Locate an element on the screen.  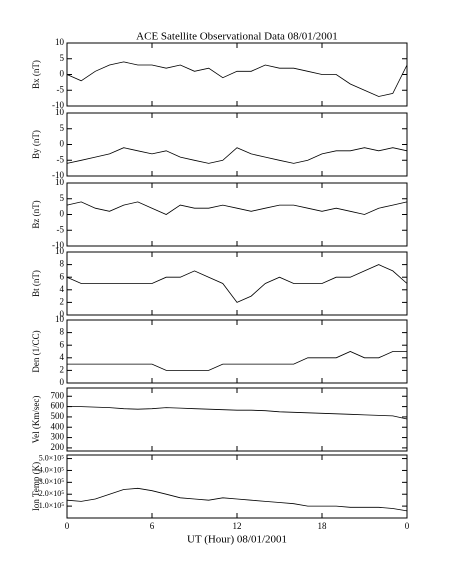
y-tick-label: 1.0×10⁵ is located at coordinates (52, 505).